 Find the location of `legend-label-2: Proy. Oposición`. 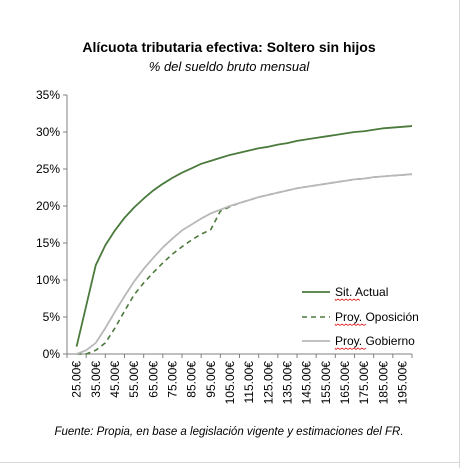

legend-label-2: Proy. Oposición is located at coordinates (377, 317).